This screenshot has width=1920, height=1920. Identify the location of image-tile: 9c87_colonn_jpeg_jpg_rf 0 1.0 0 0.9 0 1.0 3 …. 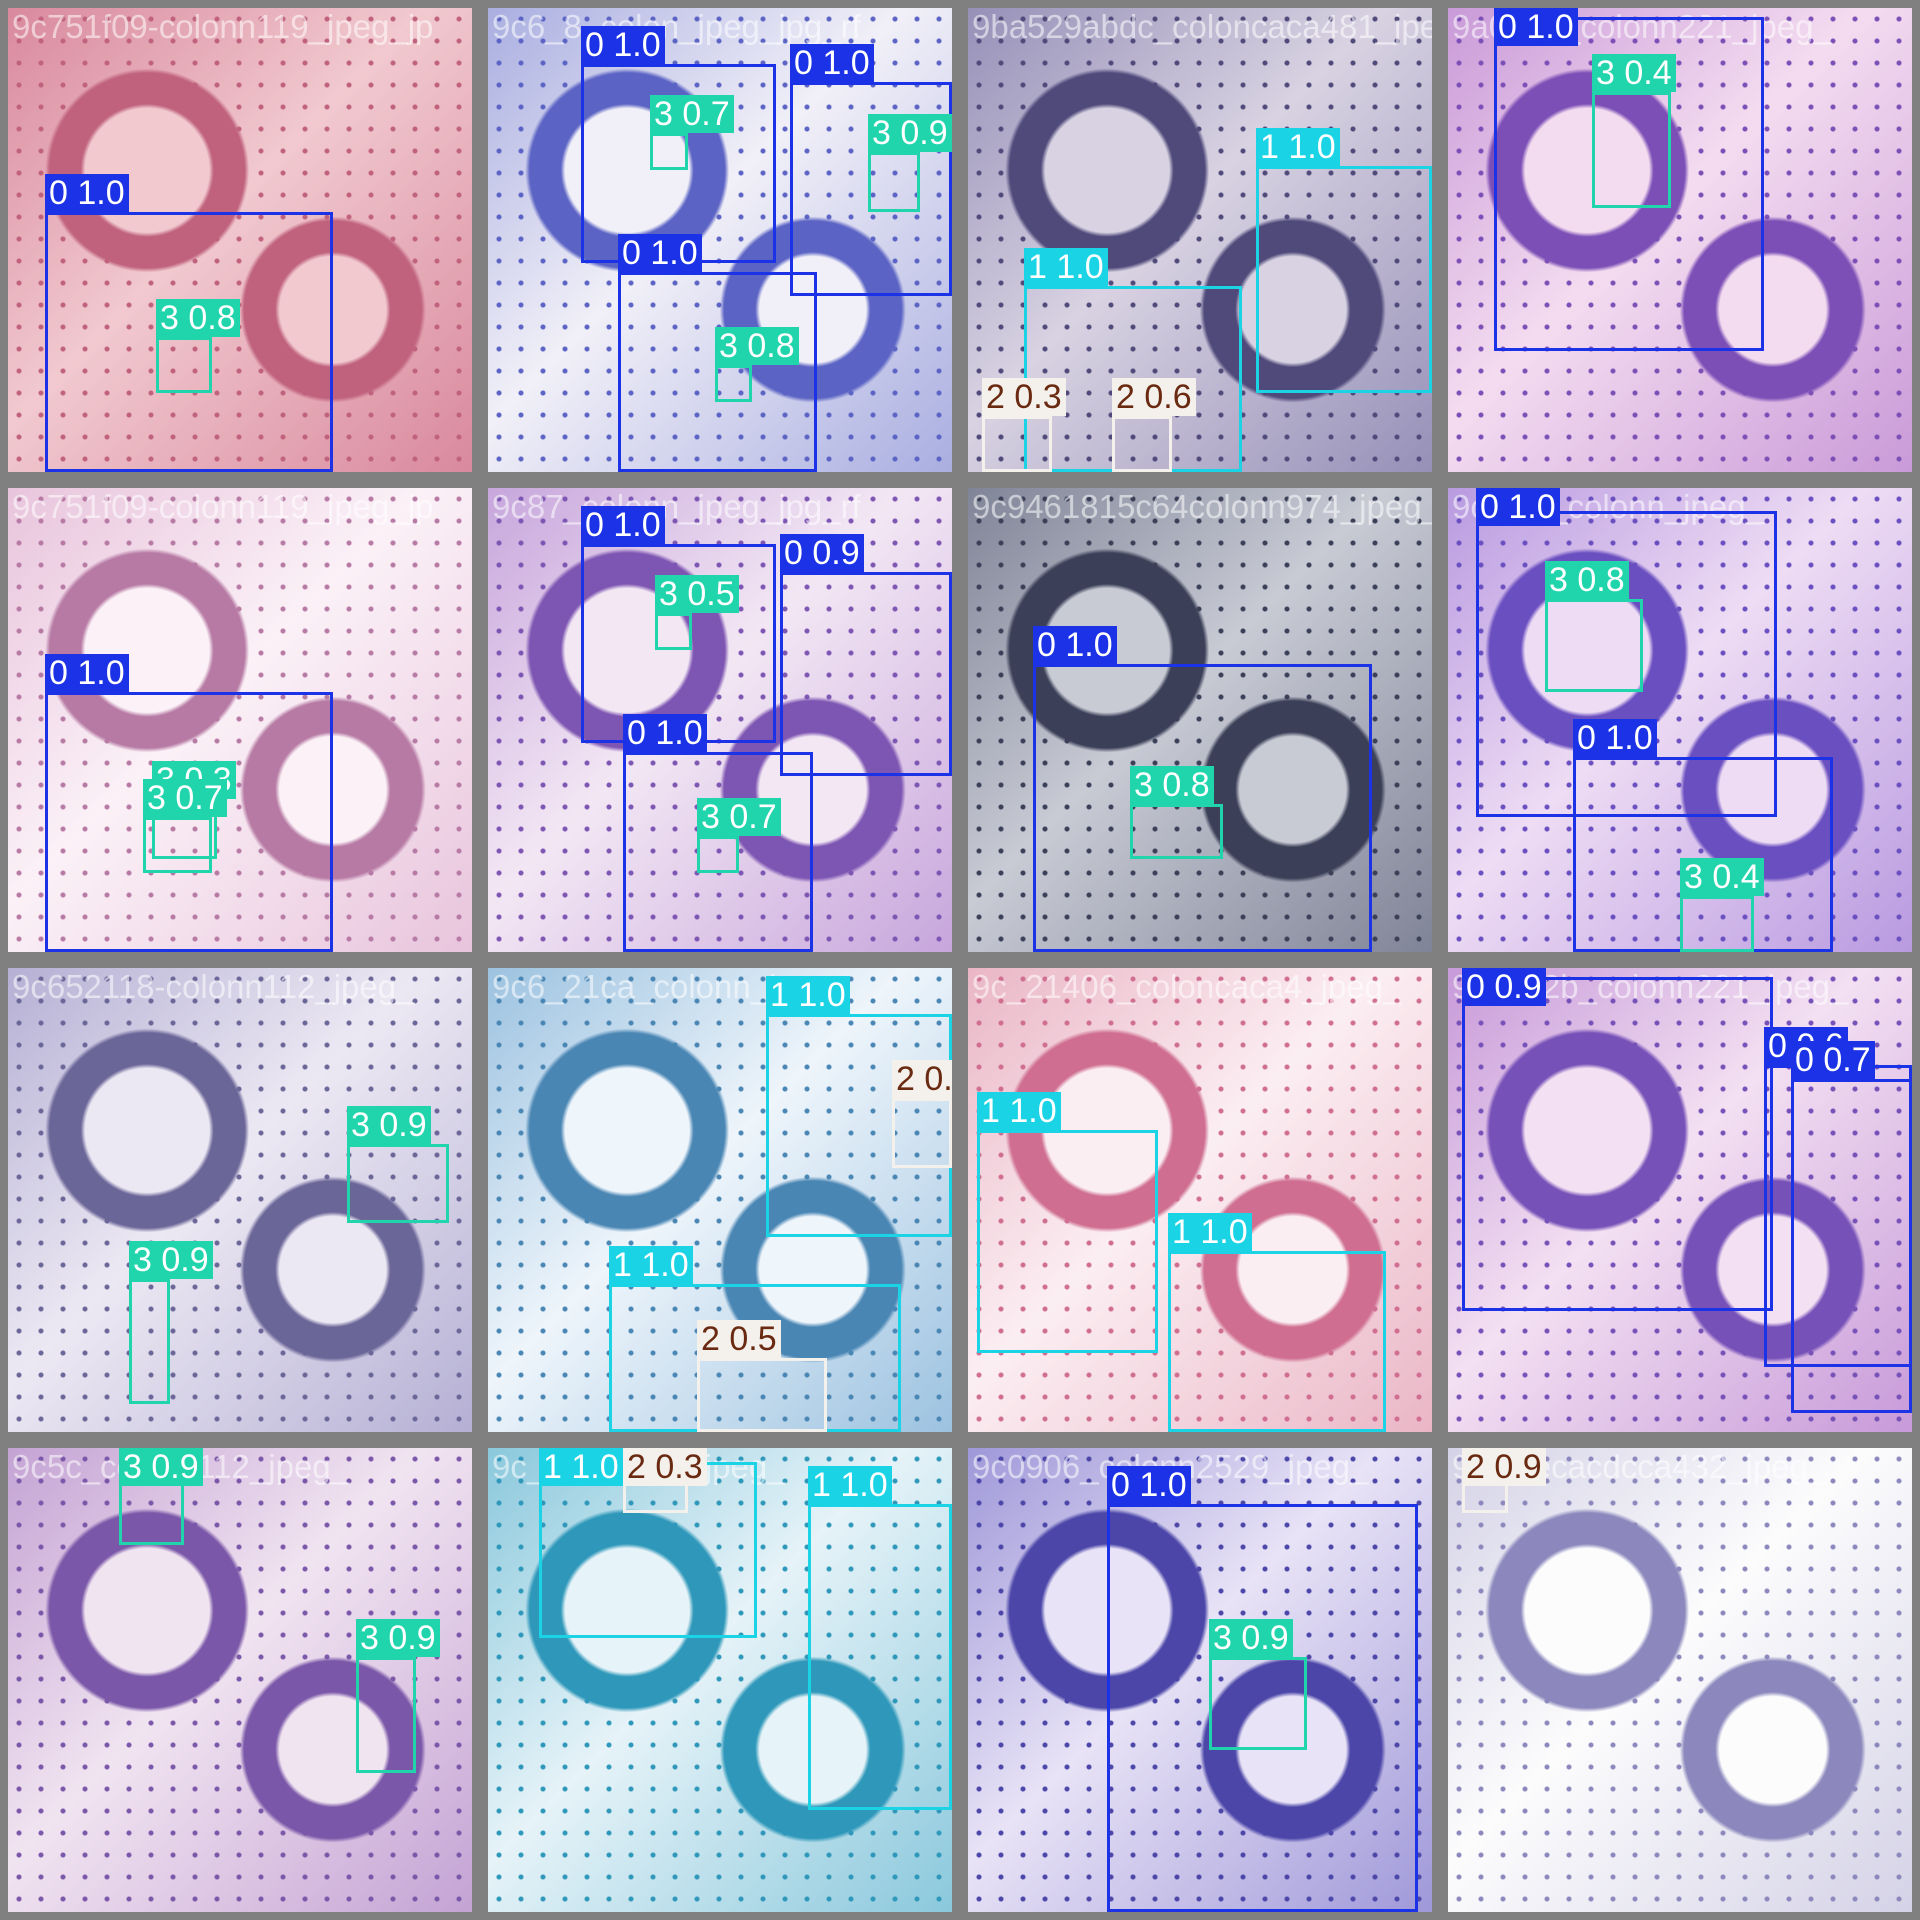
(720, 720).